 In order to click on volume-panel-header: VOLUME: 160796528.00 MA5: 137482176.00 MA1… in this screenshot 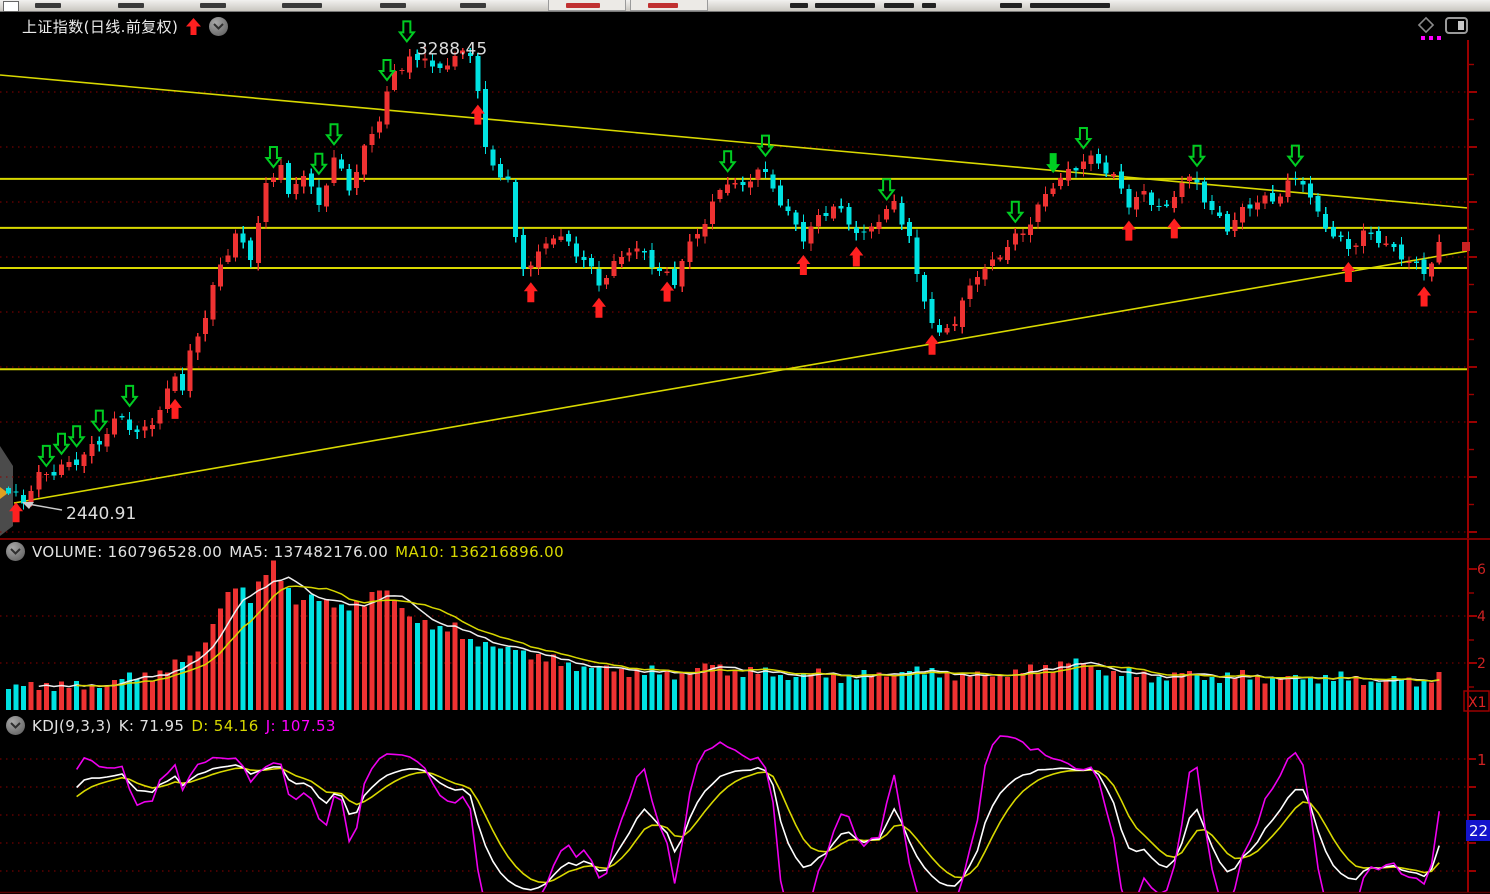, I will do `click(285, 551)`.